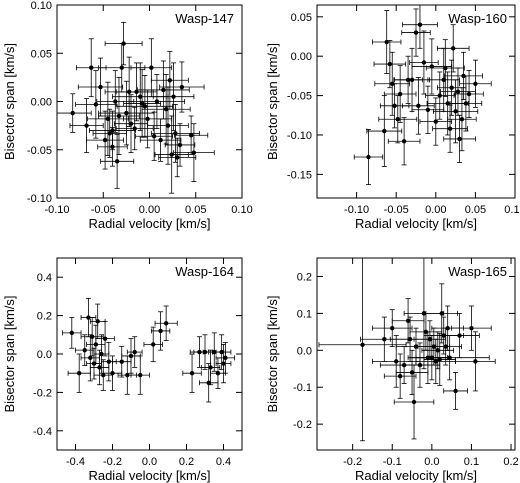 This screenshot has height=483, width=520. Describe the element at coordinates (392, 462) in the screenshot. I see `x-tick-label: -0.1` at that location.